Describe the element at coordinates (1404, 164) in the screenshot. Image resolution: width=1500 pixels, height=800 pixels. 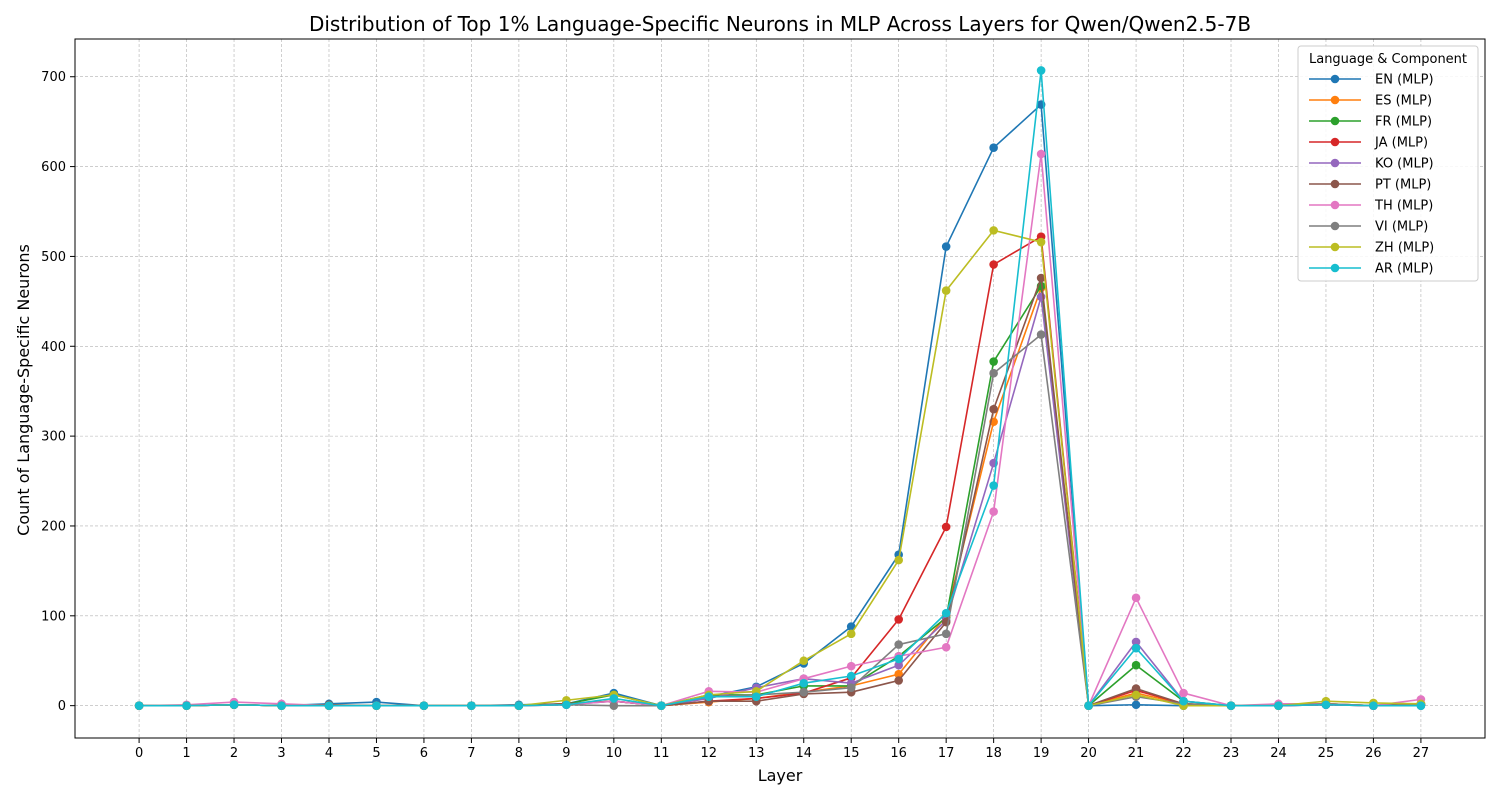
I see `legend-label: KO (MLP)` at that location.